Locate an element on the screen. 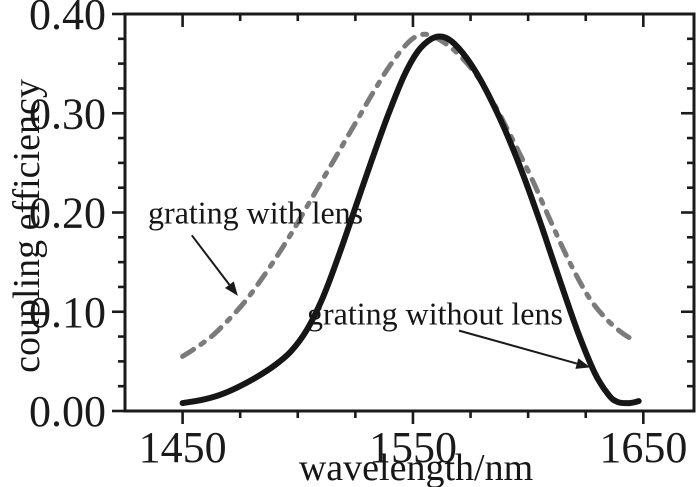  y-tick-label: 0.00 is located at coordinates (67, 411).